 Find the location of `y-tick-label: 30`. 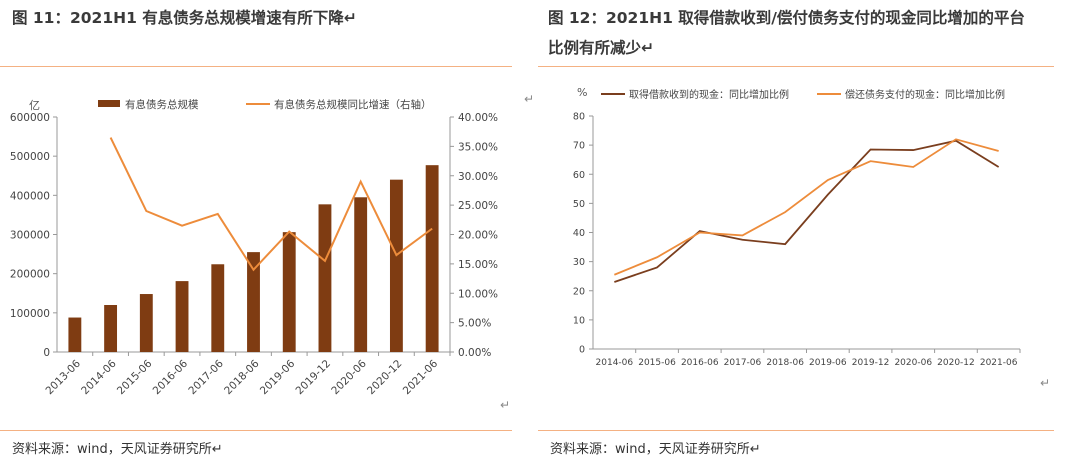

y-tick-label: 30 is located at coordinates (579, 262).